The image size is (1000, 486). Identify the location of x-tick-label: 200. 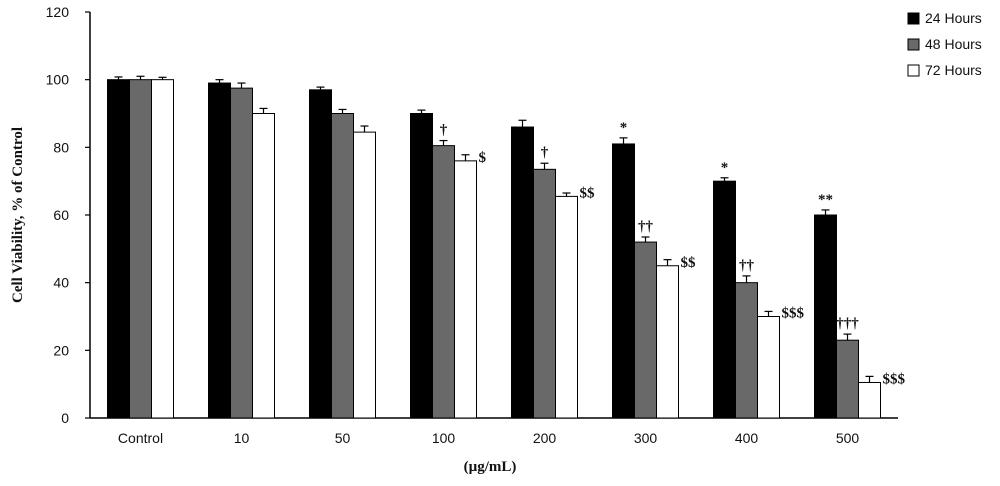
(545, 438).